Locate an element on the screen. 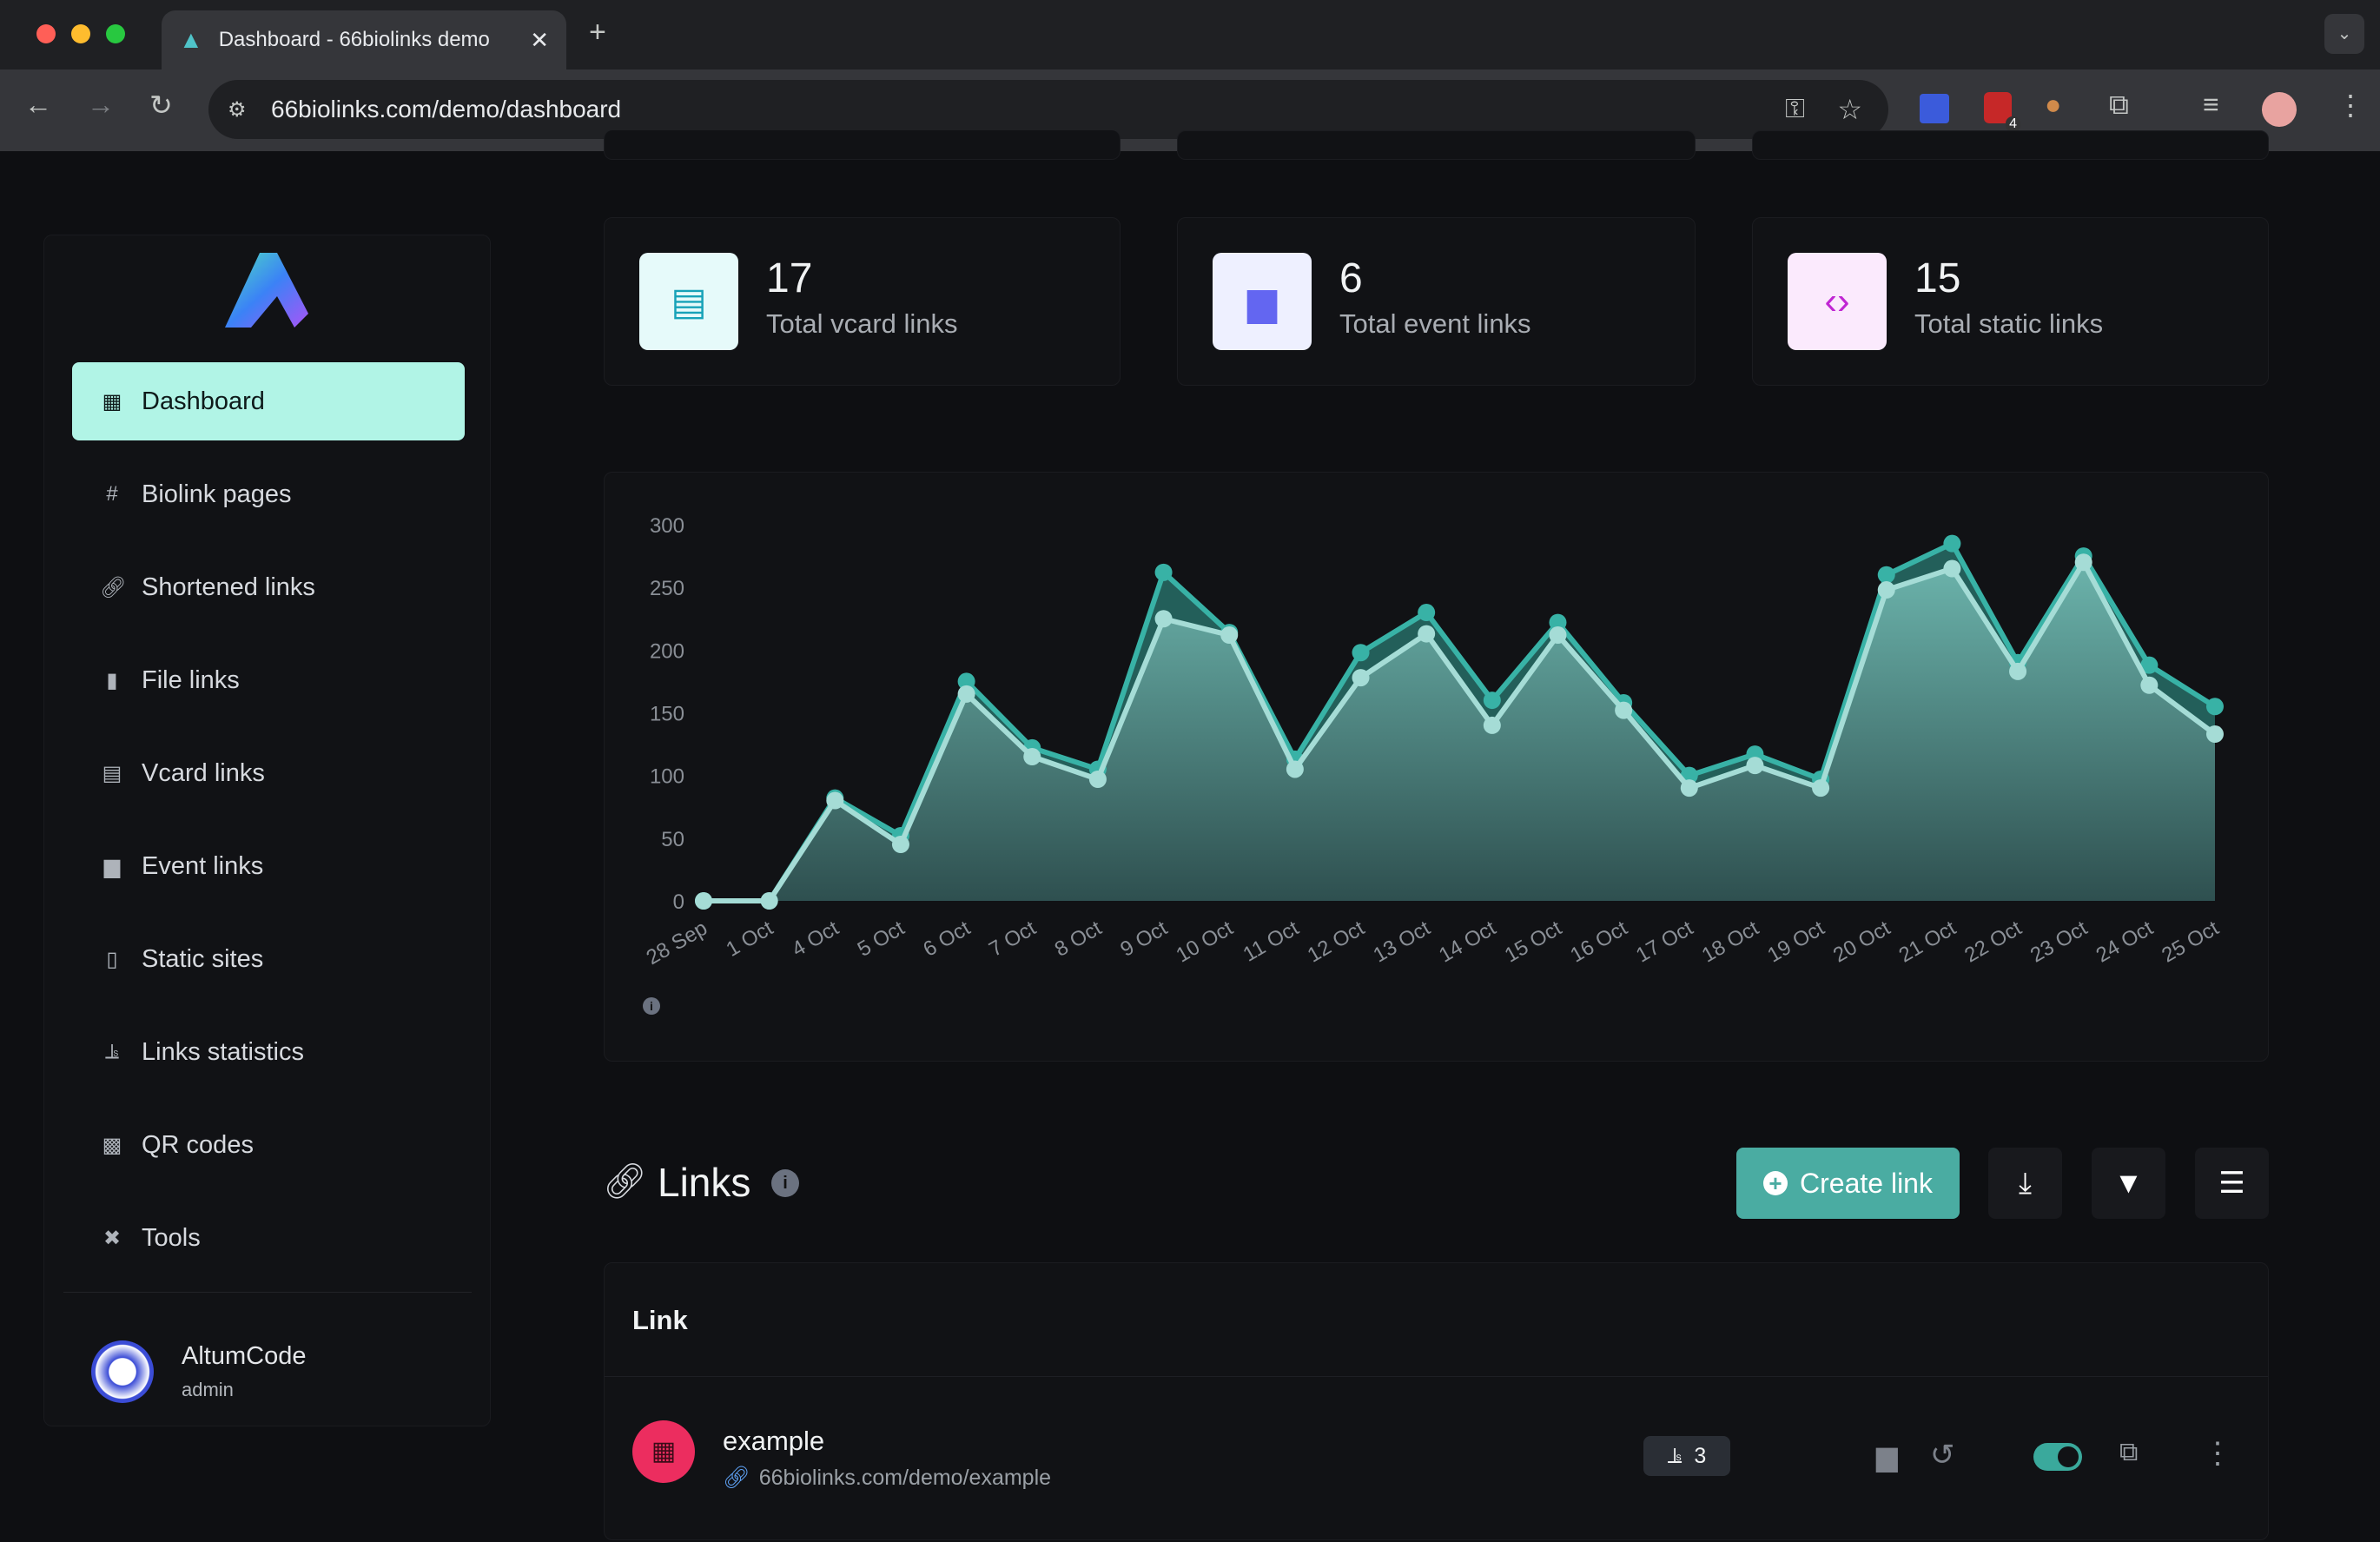  bookmark-star-icon: ☆ is located at coordinates (1849, 109).